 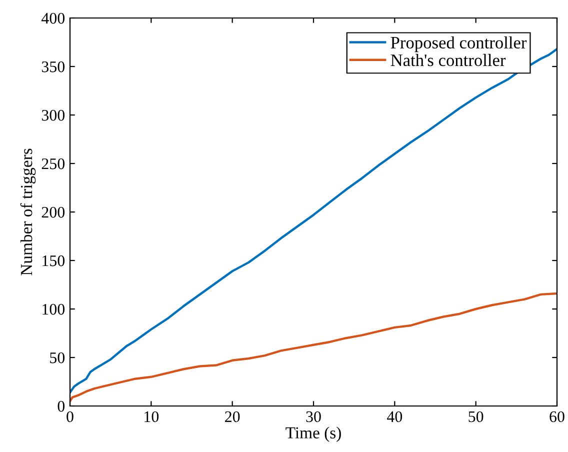 I want to click on x-tick-label: 40, so click(x=394, y=416).